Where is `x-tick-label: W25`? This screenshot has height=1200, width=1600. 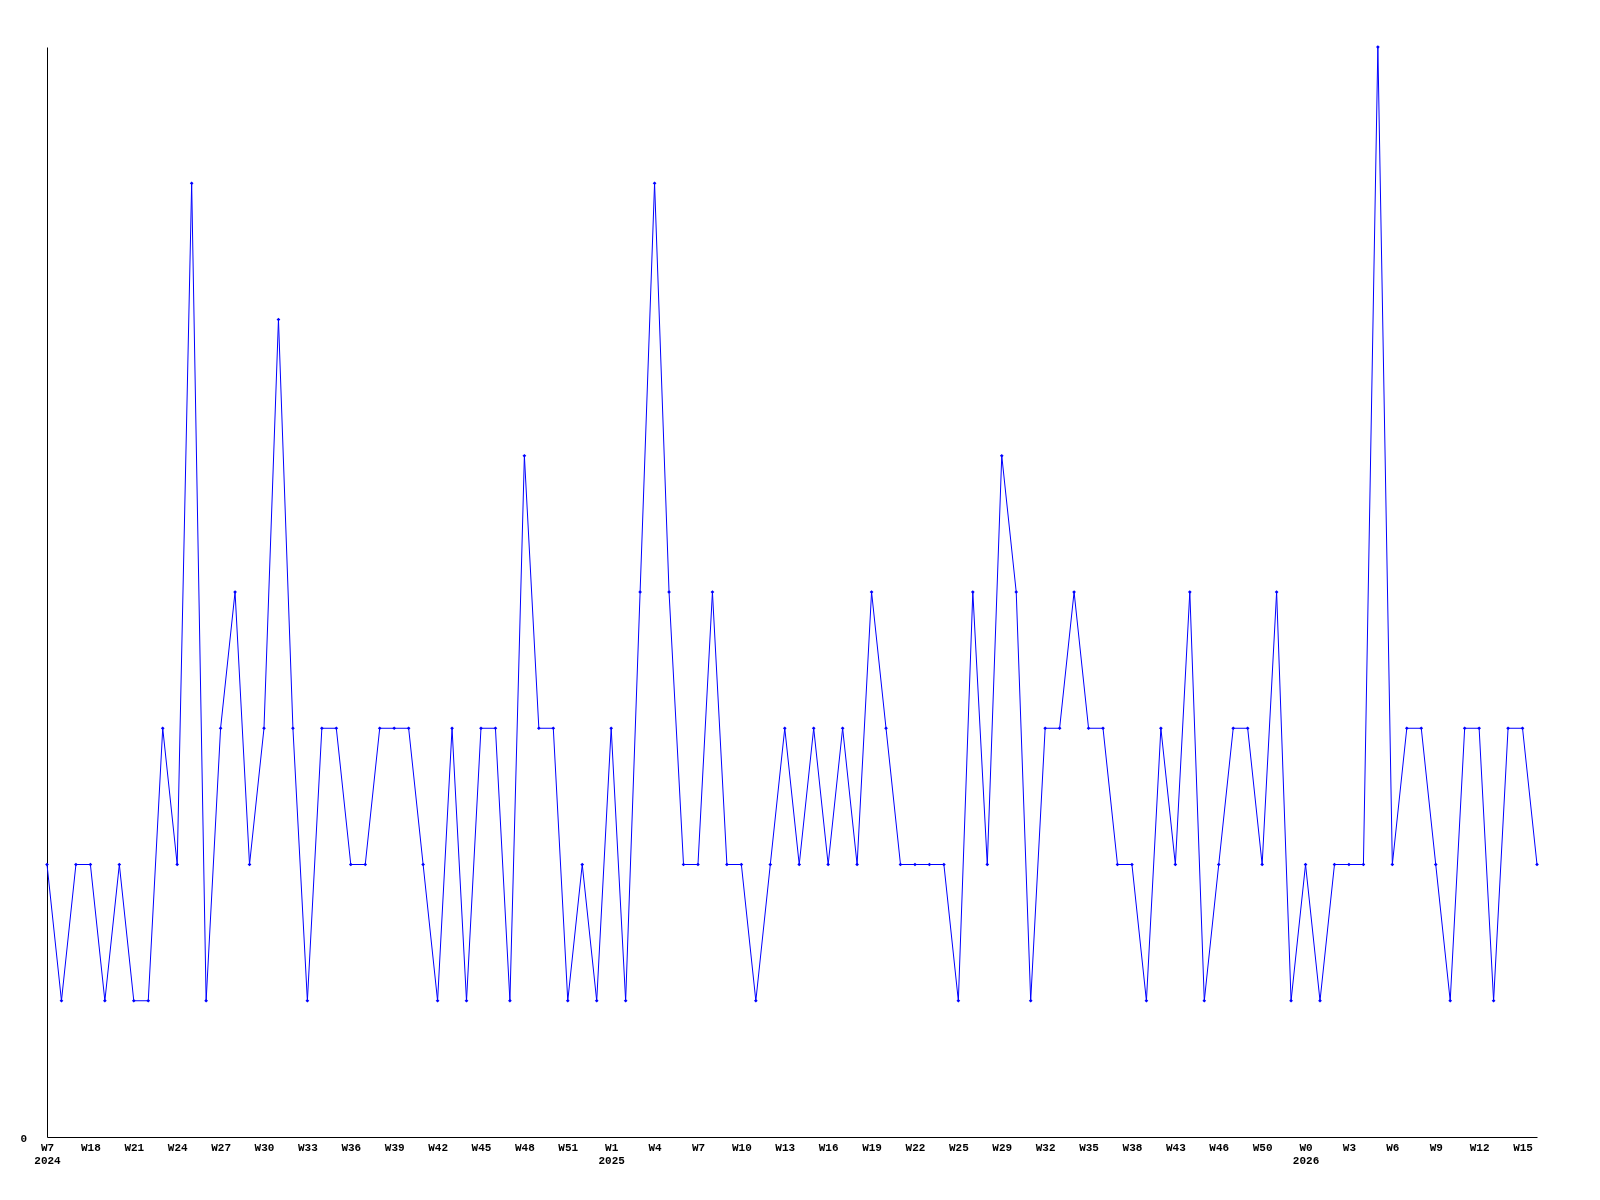
x-tick-label: W25 is located at coordinates (959, 1147).